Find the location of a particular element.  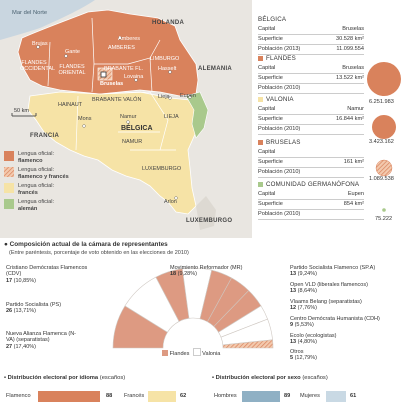

party-otros: Otros 5 (12,79%) is located at coordinates (303, 355).